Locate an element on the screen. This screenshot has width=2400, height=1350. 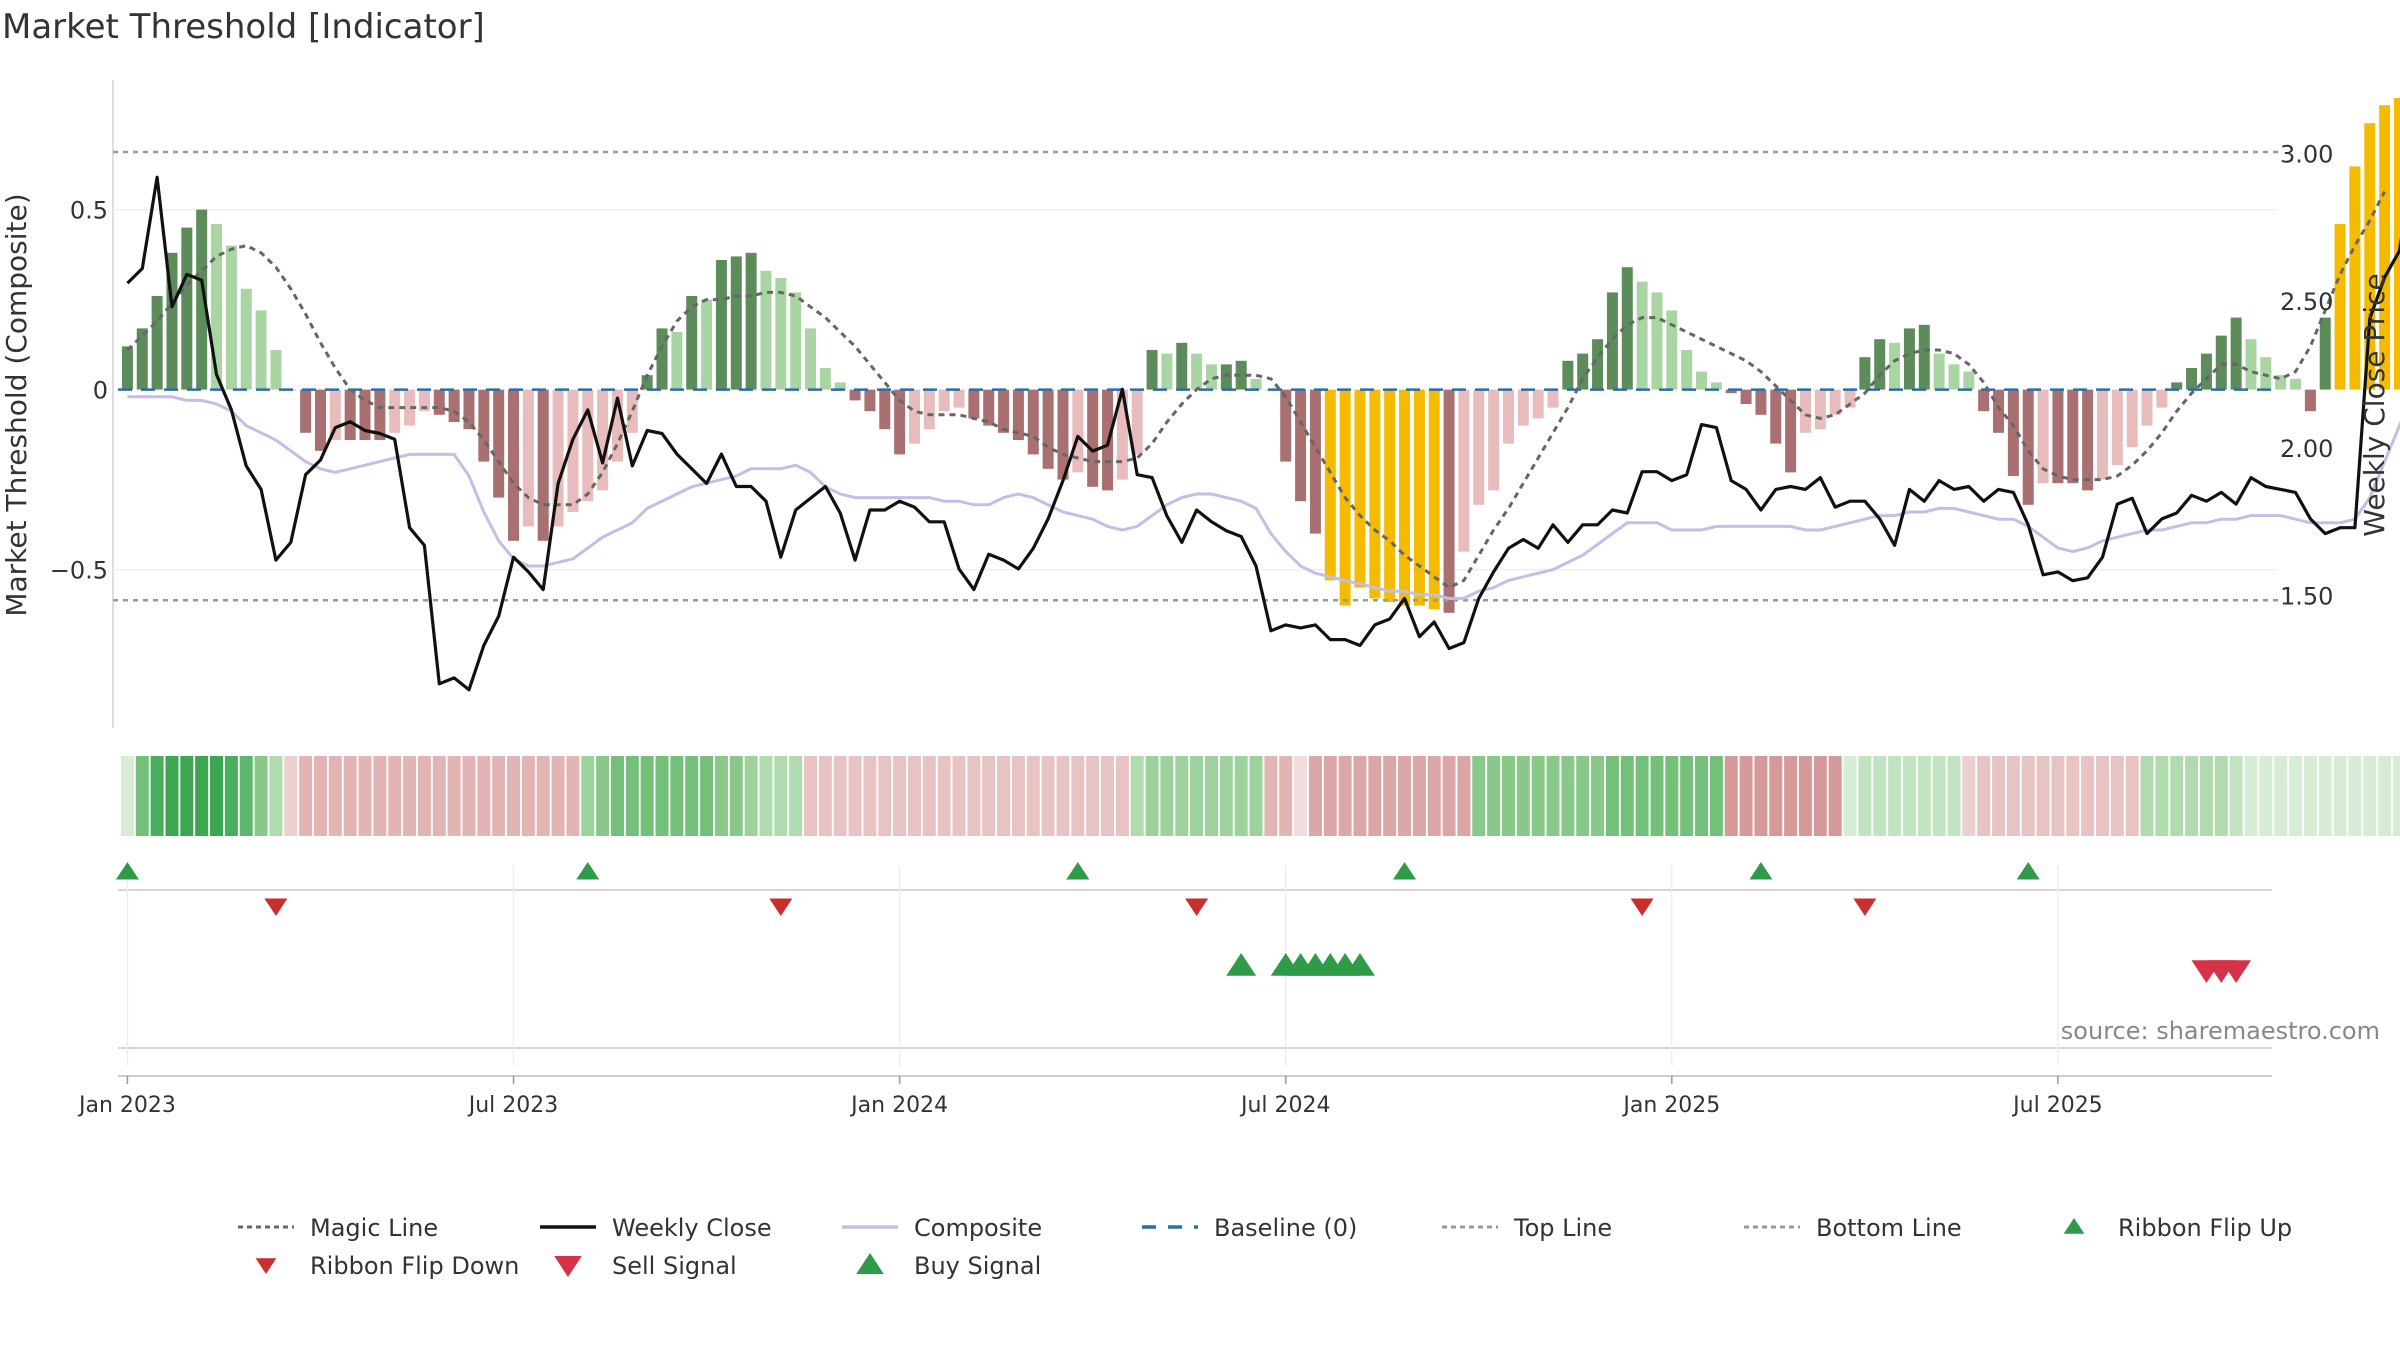
legend-buy-signal: Buy Signal is located at coordinates (948, 1266).